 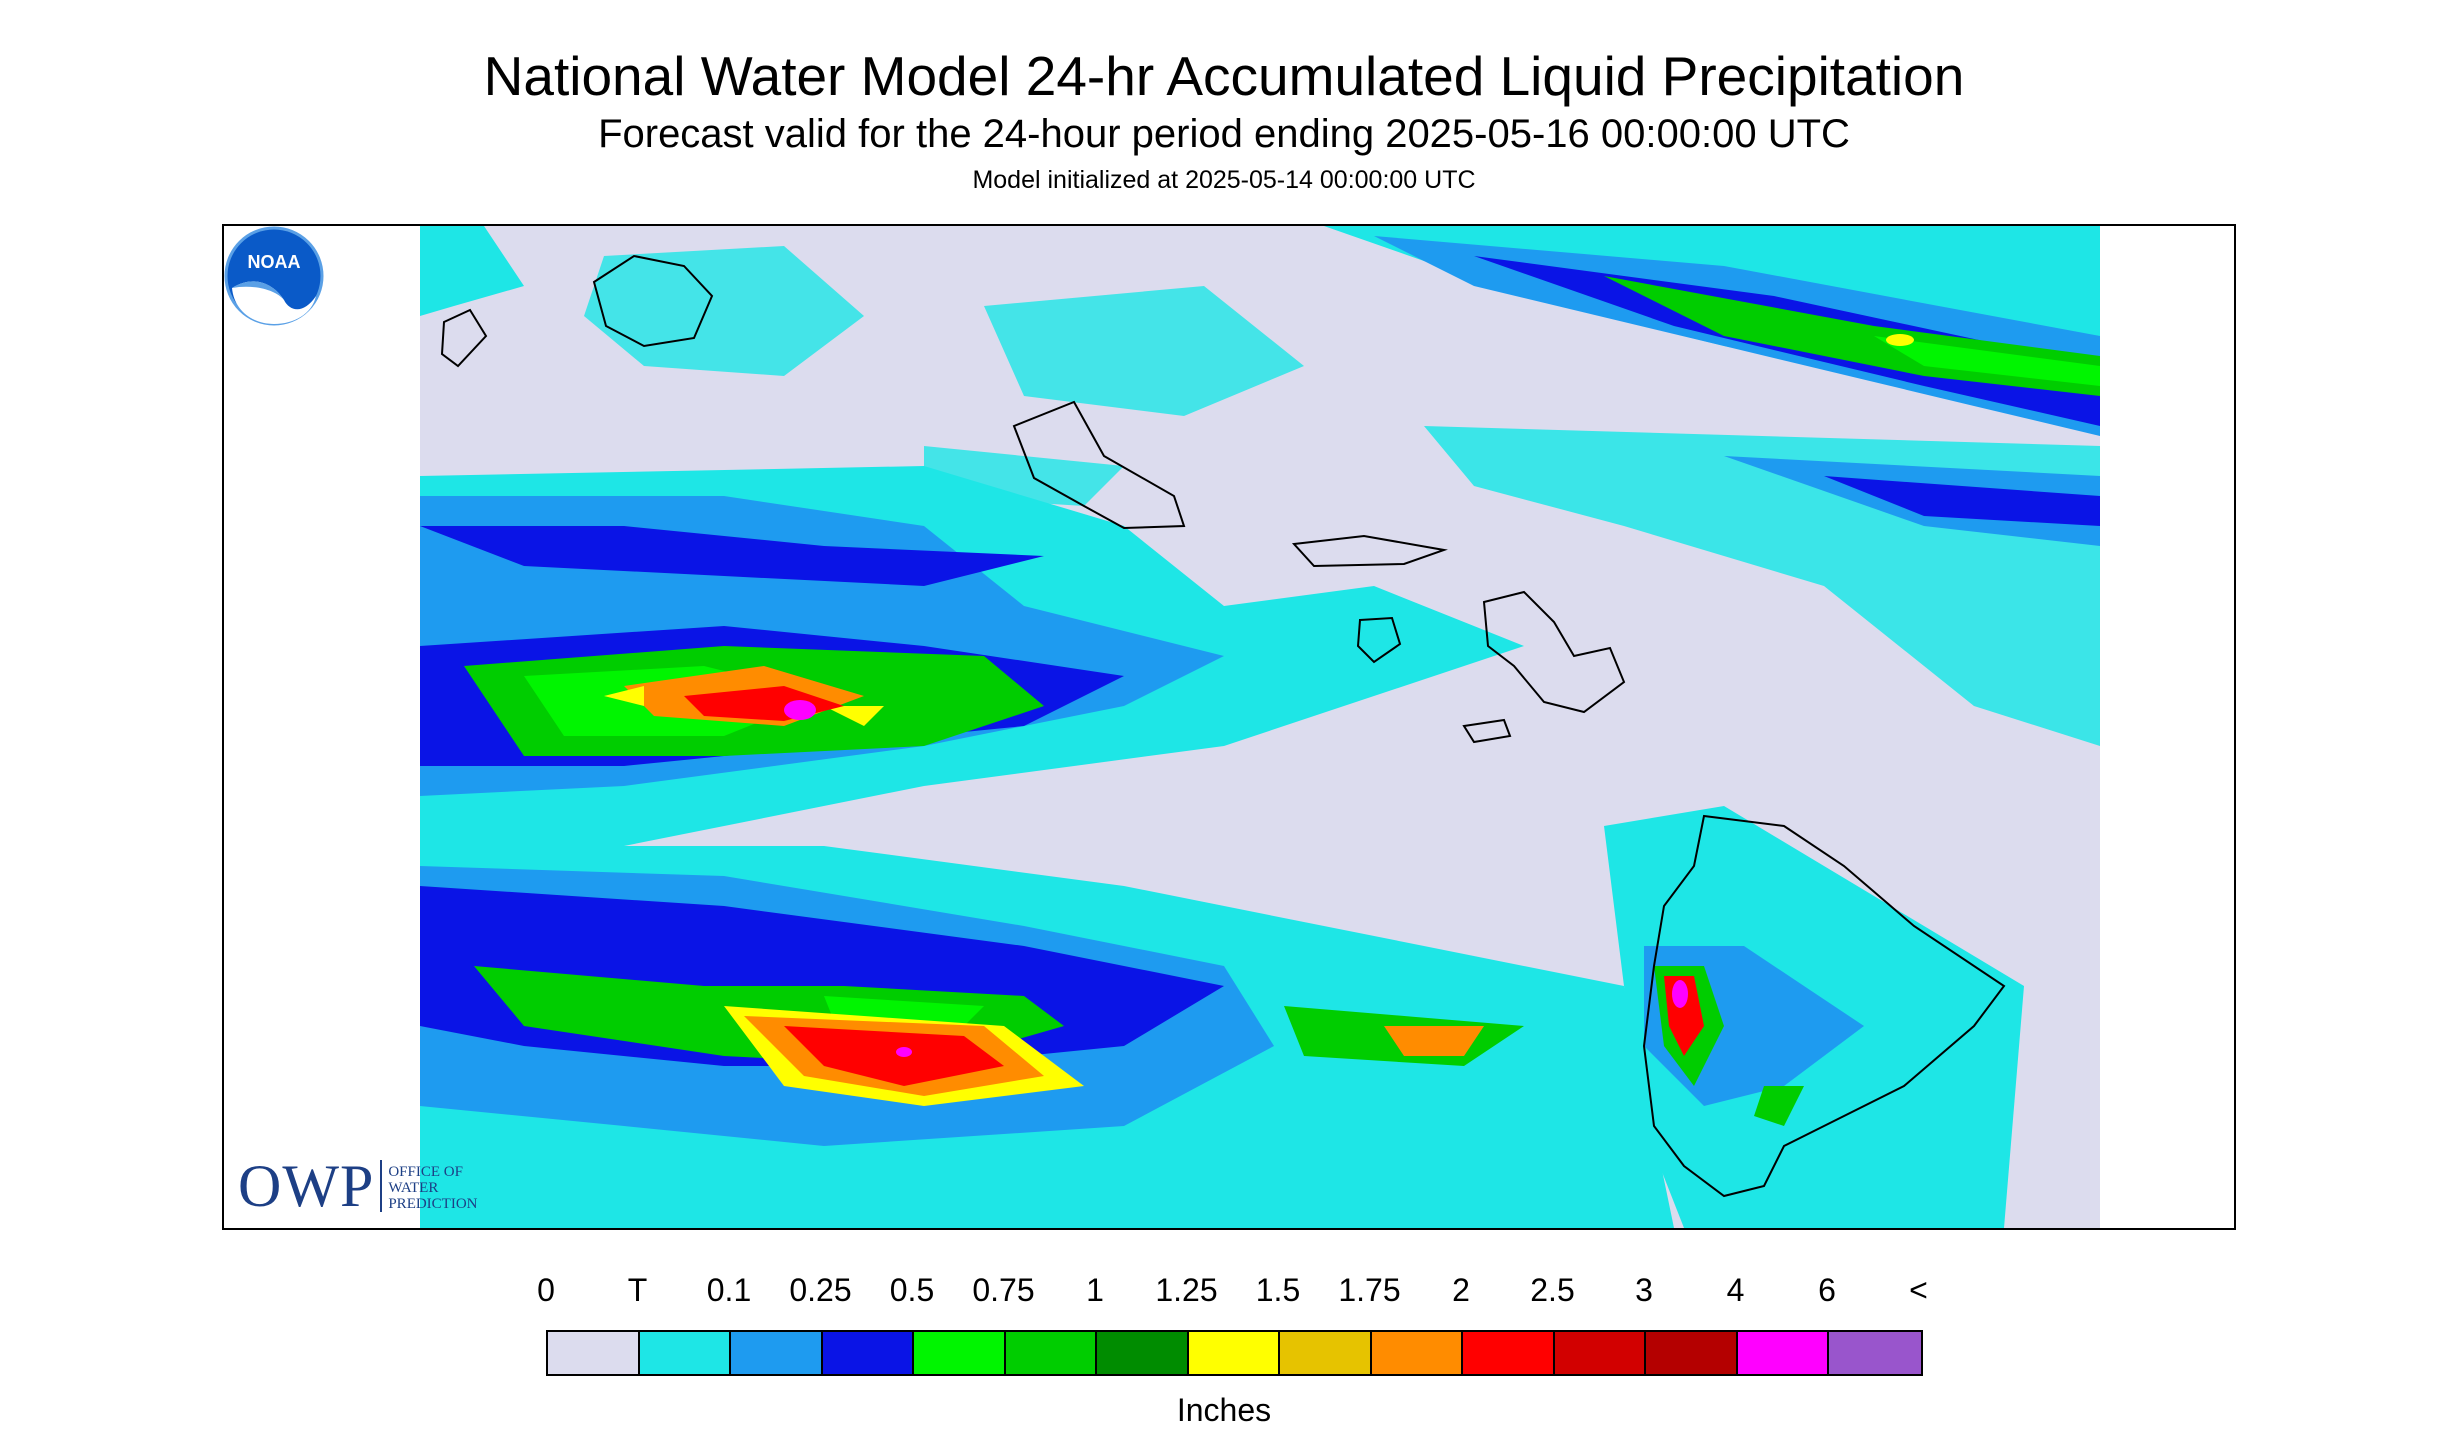 I want to click on owp-subtext-line: PREDICTION, so click(x=433, y=1204).